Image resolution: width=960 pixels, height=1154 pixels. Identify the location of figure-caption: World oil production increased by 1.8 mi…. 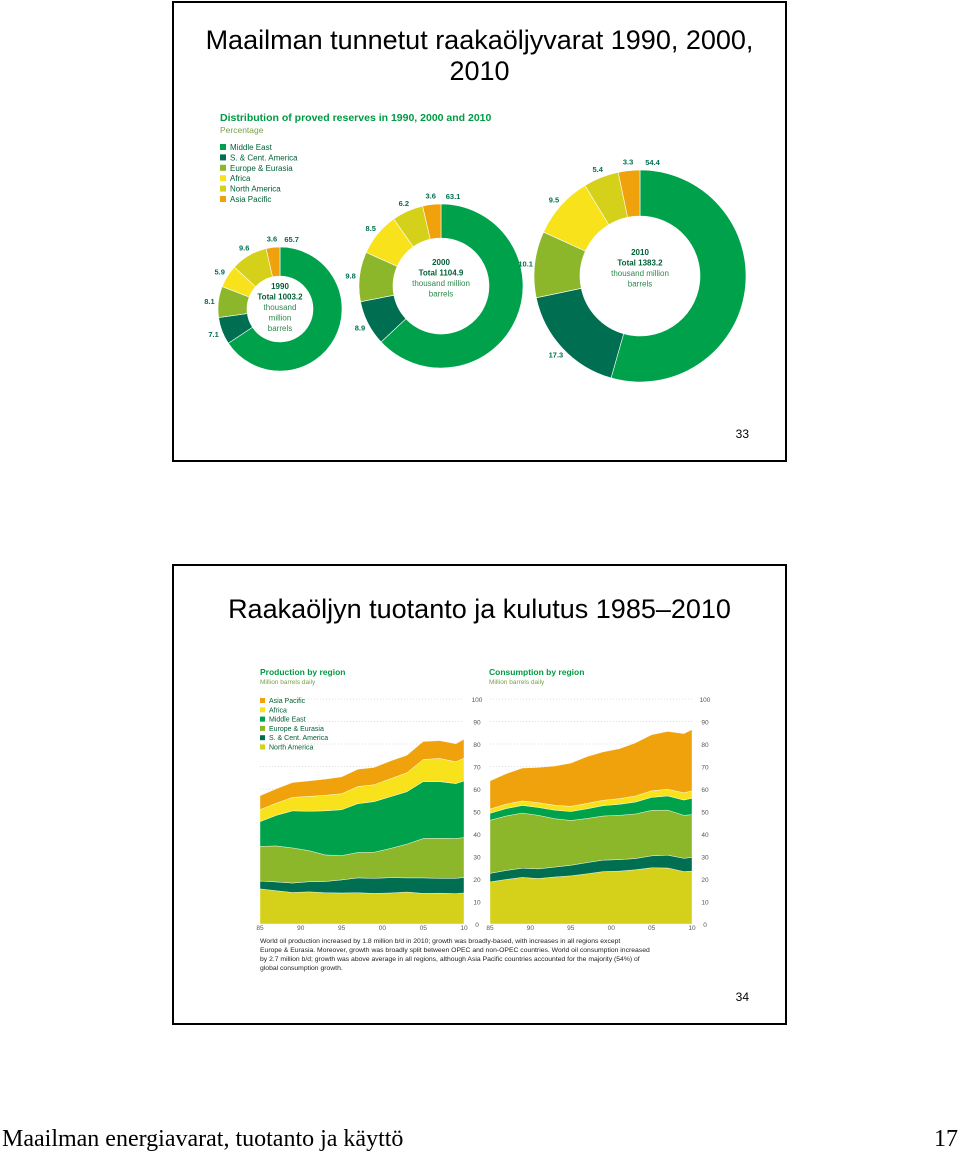
(455, 955).